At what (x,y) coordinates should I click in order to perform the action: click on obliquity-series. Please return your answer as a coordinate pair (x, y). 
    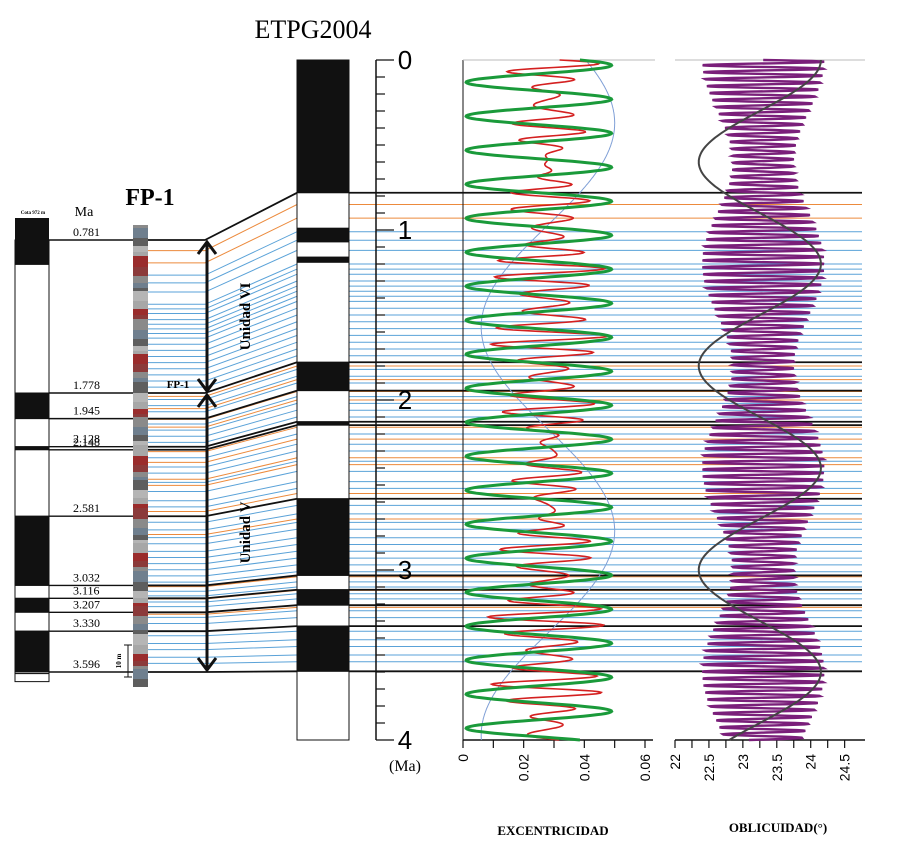
    Looking at the image, I should click on (759, 400).